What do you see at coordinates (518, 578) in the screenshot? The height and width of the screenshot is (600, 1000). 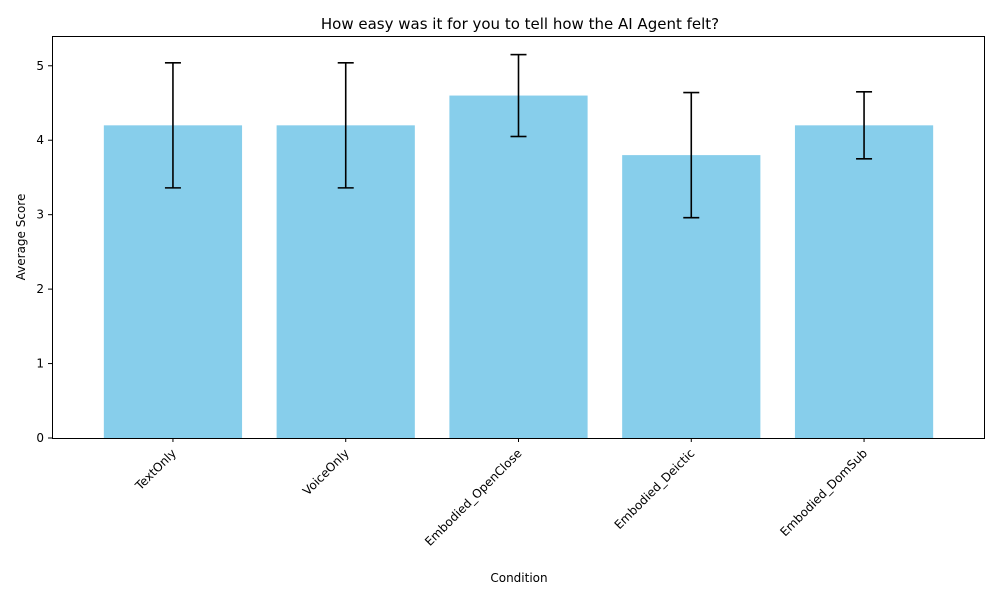 I see `x-axis-title: Condition` at bounding box center [518, 578].